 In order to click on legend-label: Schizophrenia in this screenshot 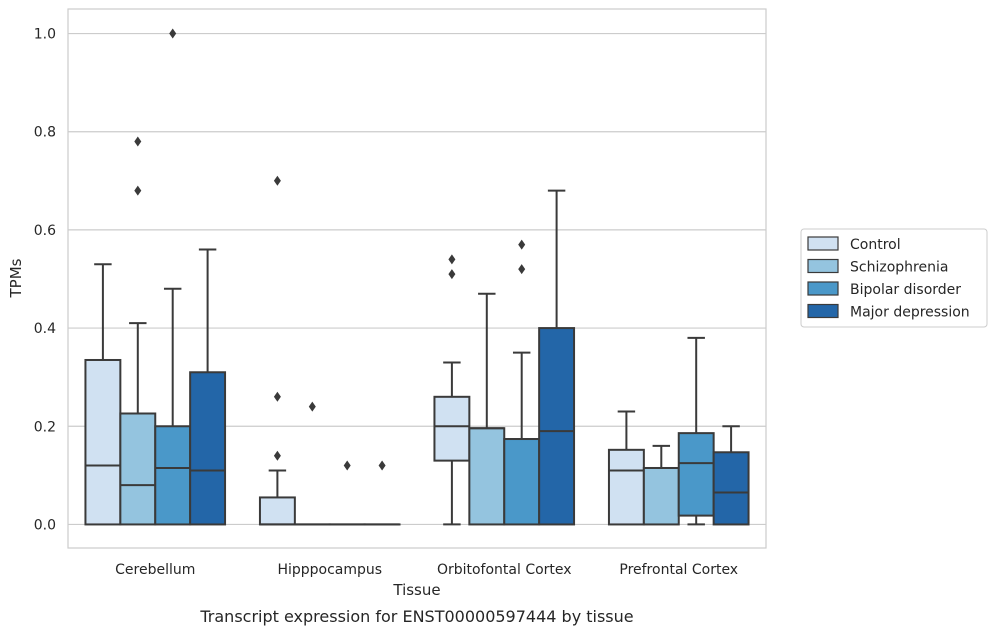, I will do `click(899, 268)`.